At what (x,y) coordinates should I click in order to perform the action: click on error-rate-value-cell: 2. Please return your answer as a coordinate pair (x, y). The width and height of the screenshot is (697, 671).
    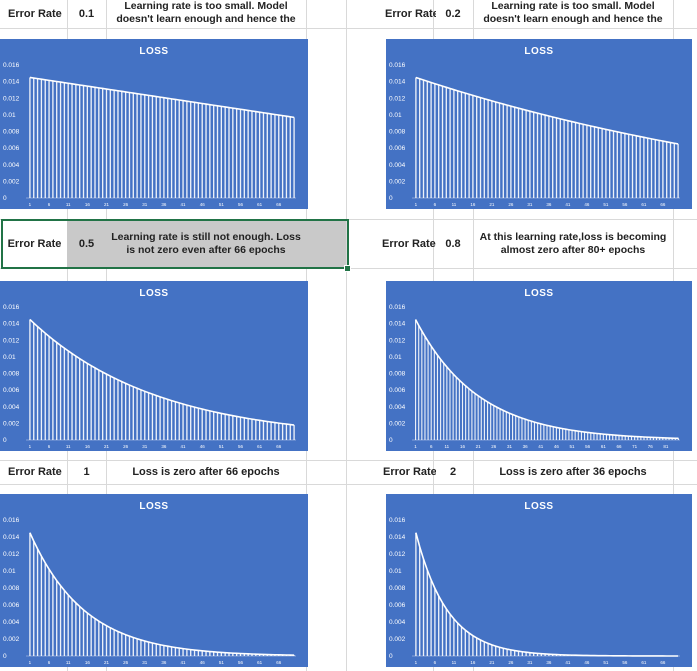
    Looking at the image, I should click on (453, 472).